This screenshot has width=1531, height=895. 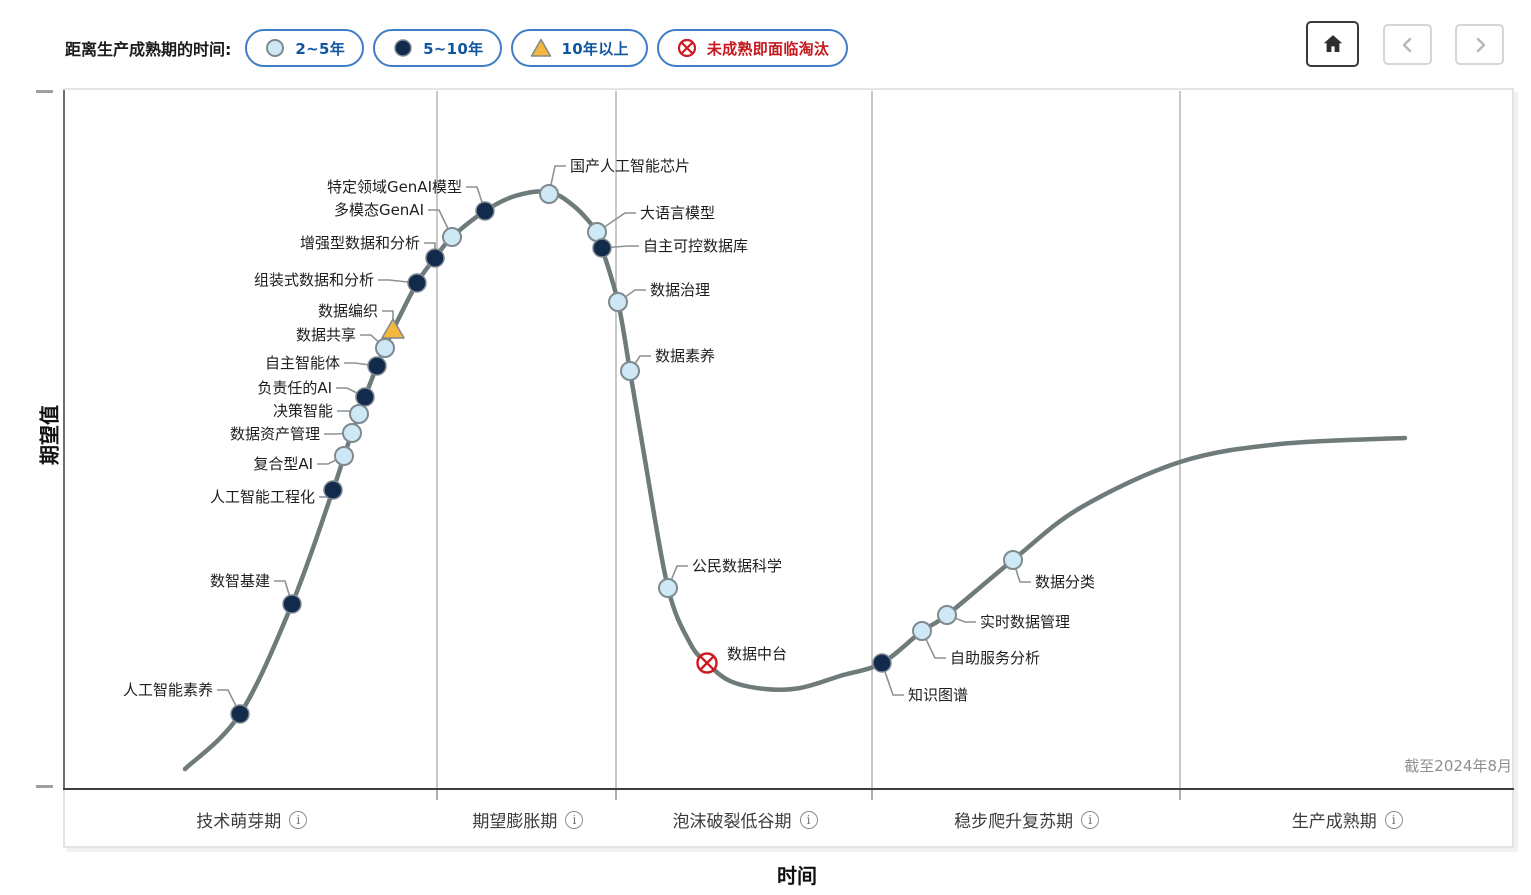 I want to click on phase-cell-3: 泡沫破裂低谷期 i, so click(x=745, y=819).